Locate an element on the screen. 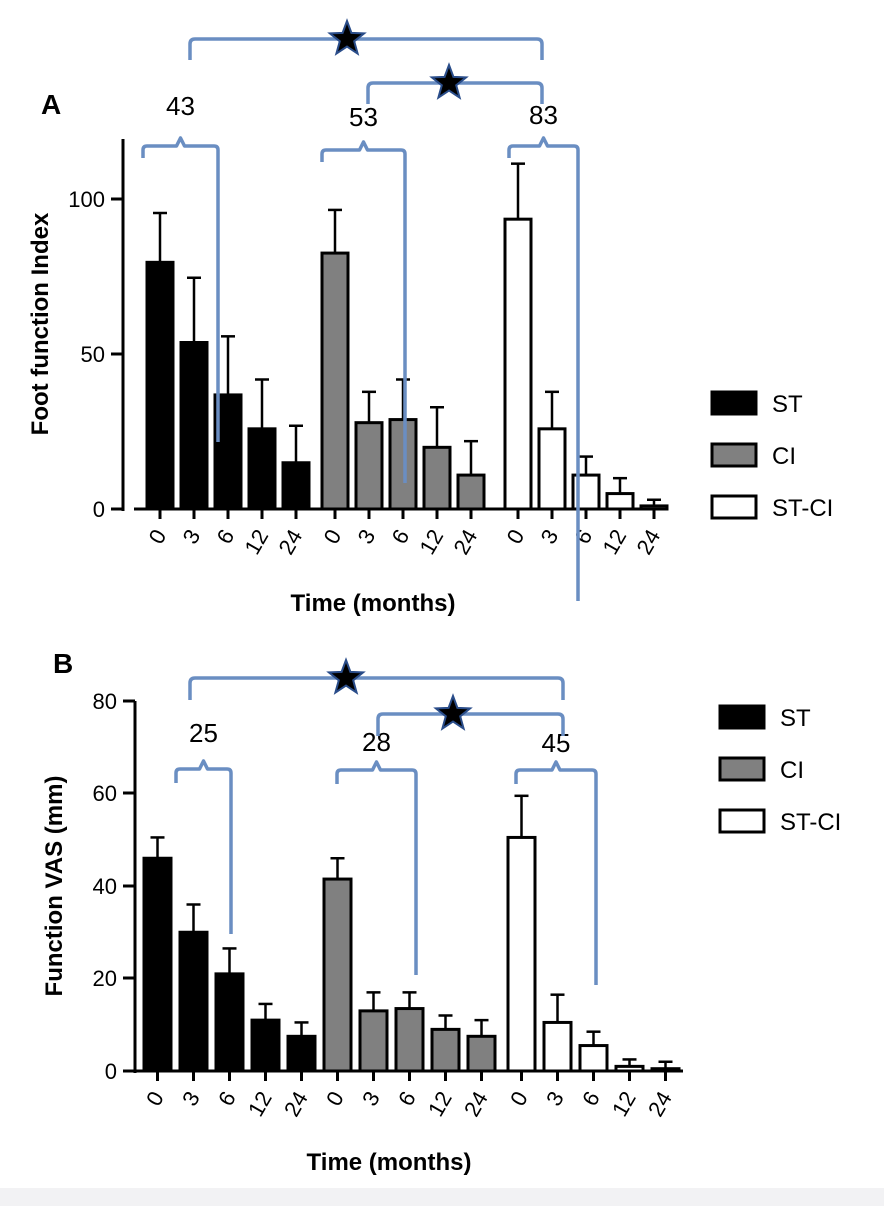  y-tick-label: 50 is located at coordinates (93, 354).